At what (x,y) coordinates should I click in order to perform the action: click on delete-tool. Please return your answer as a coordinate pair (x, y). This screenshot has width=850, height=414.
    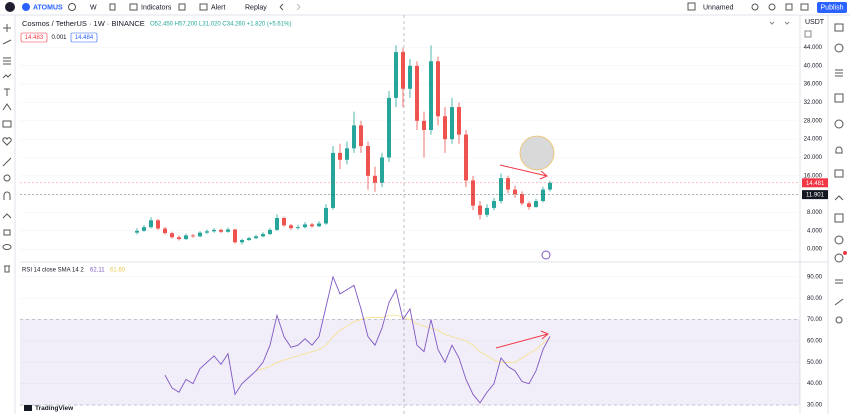
    Looking at the image, I should click on (7, 269).